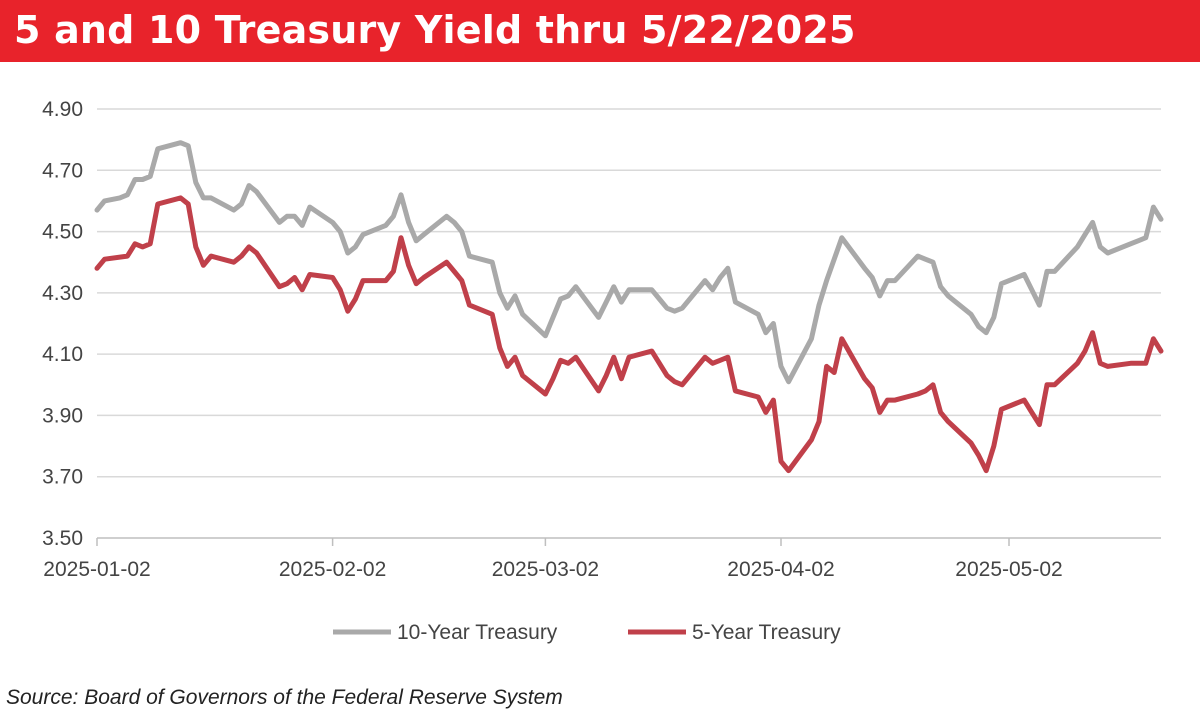 The image size is (1200, 718). What do you see at coordinates (62, 293) in the screenshot?
I see `y-tick-label: 4.30` at bounding box center [62, 293].